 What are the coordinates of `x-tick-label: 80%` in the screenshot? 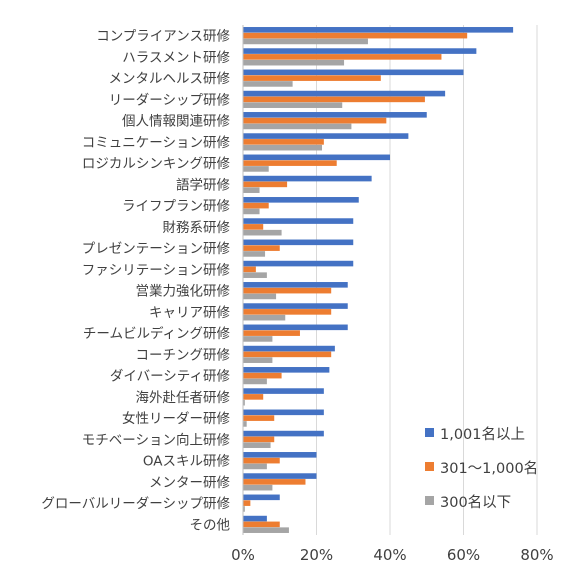 It's located at (536, 555).